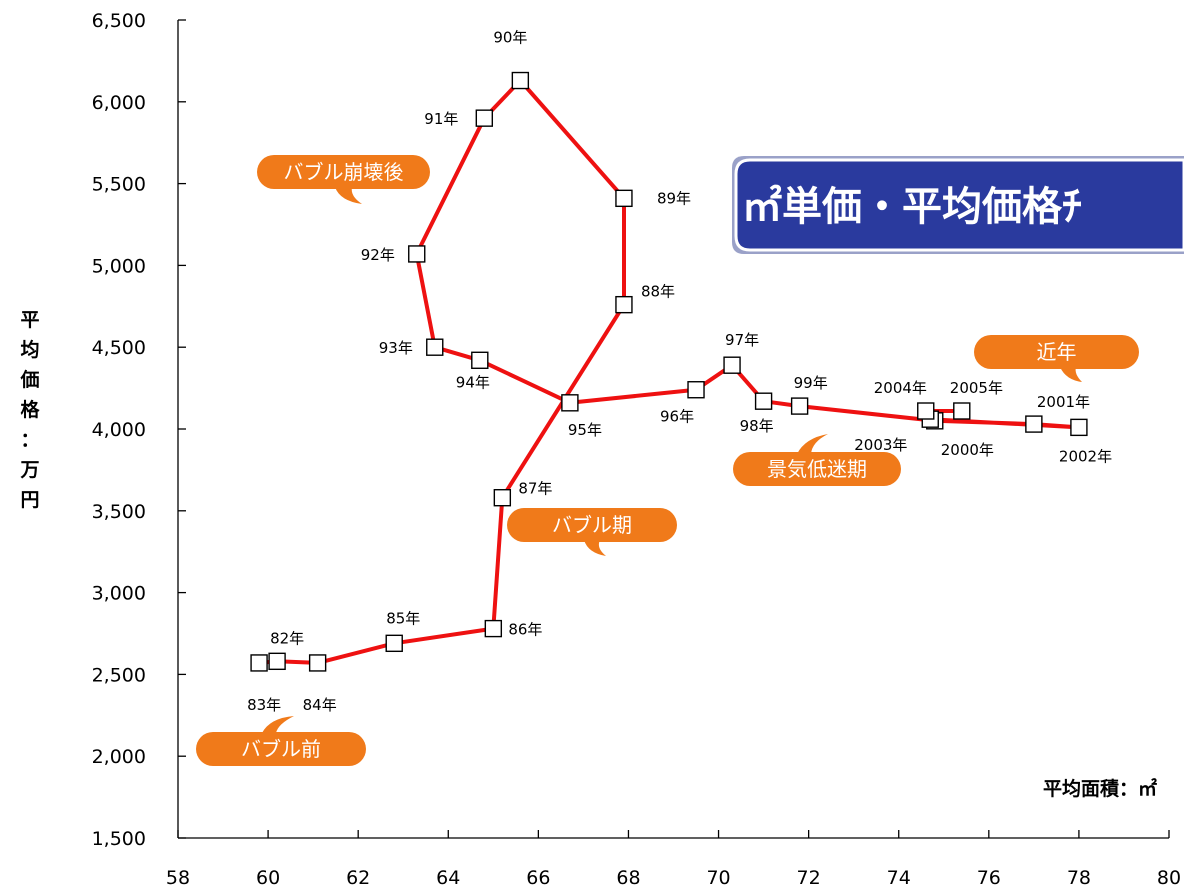  I want to click on point-label: 89年, so click(674, 198).